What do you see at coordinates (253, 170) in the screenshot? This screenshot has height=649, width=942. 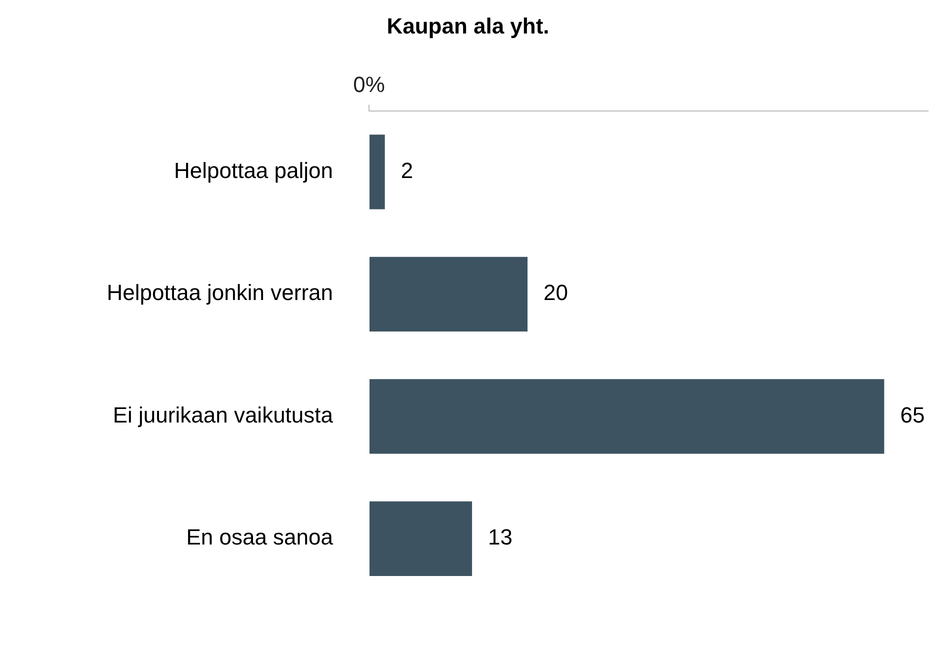 I see `y-tick-label: Helpottaa paljon` at bounding box center [253, 170].